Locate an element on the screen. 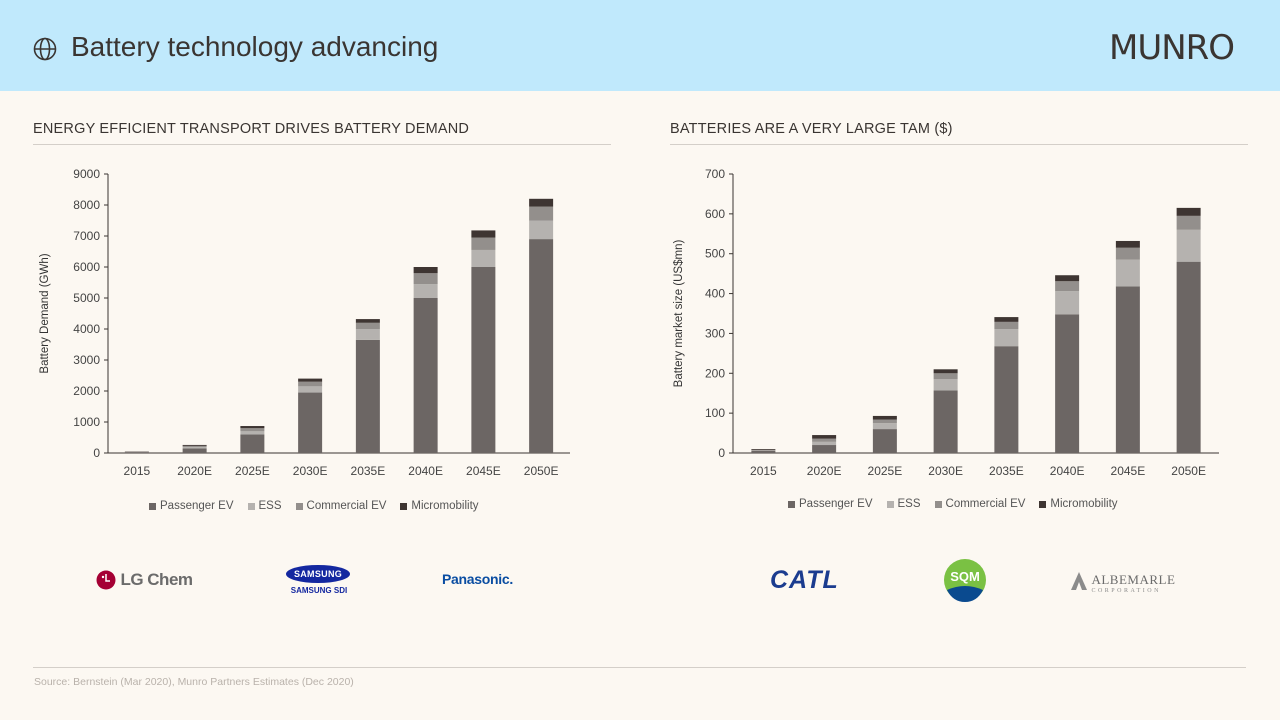 The height and width of the screenshot is (720, 1280). y-tick-label: 6000 is located at coordinates (86, 267).